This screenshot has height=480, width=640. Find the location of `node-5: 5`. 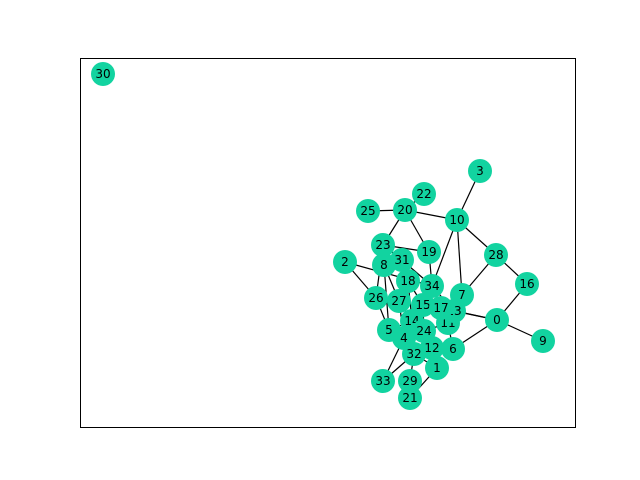

node-5: 5 is located at coordinates (389, 330).